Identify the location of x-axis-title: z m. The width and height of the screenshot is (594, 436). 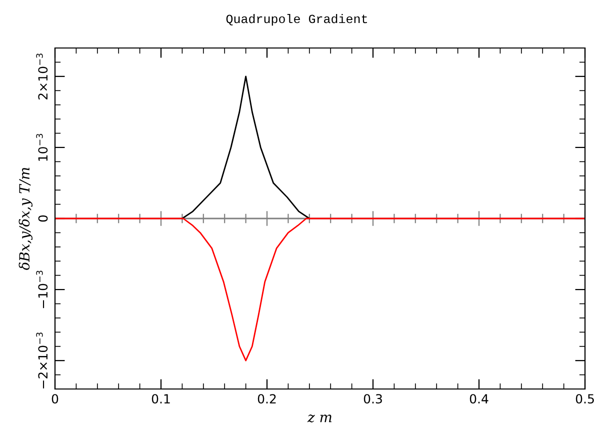
(319, 418).